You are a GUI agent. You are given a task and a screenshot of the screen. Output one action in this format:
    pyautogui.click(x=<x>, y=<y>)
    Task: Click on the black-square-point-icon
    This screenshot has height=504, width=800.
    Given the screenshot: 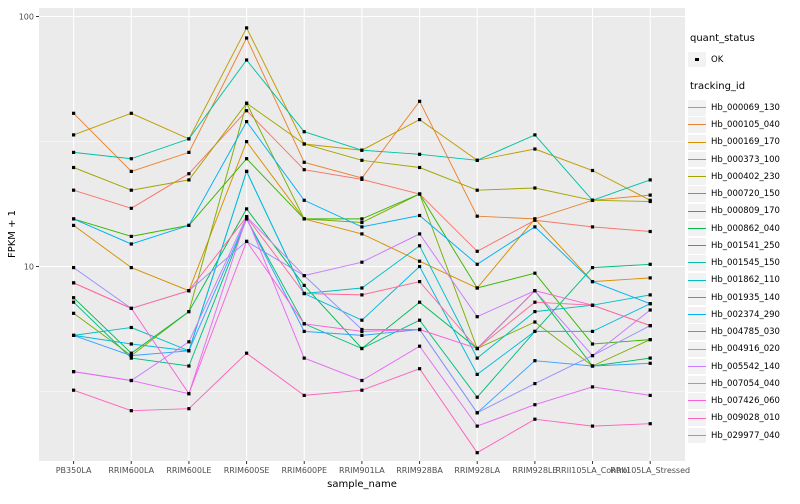 What is the action you would take?
    pyautogui.click(x=697, y=59)
    